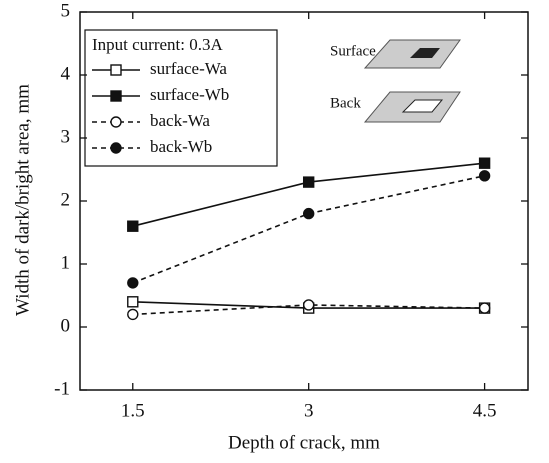  What do you see at coordinates (66, 262) in the screenshot?
I see `y-tick-label: 1` at bounding box center [66, 262].